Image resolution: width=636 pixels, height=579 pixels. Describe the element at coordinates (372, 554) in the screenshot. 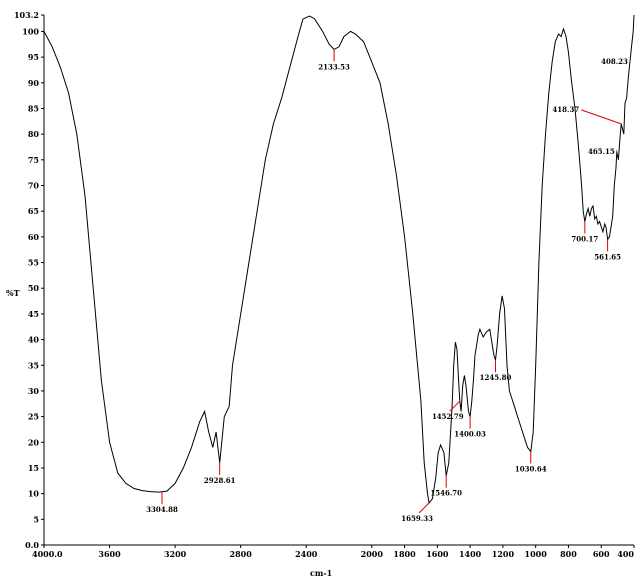

I see `x-tick-label: 2000` at that location.